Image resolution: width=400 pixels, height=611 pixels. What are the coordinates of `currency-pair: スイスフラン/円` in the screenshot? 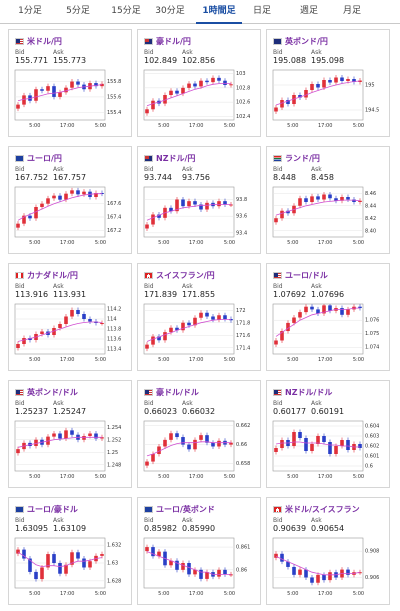 It's located at (179, 275).